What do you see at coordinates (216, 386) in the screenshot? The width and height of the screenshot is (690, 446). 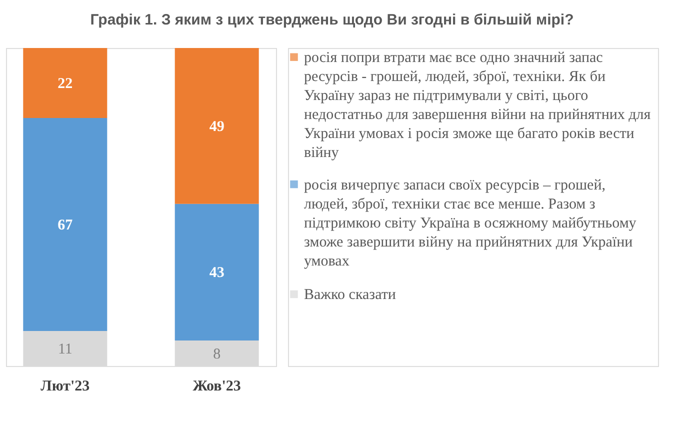 I see `x-tick-label: Жов'23` at bounding box center [216, 386].